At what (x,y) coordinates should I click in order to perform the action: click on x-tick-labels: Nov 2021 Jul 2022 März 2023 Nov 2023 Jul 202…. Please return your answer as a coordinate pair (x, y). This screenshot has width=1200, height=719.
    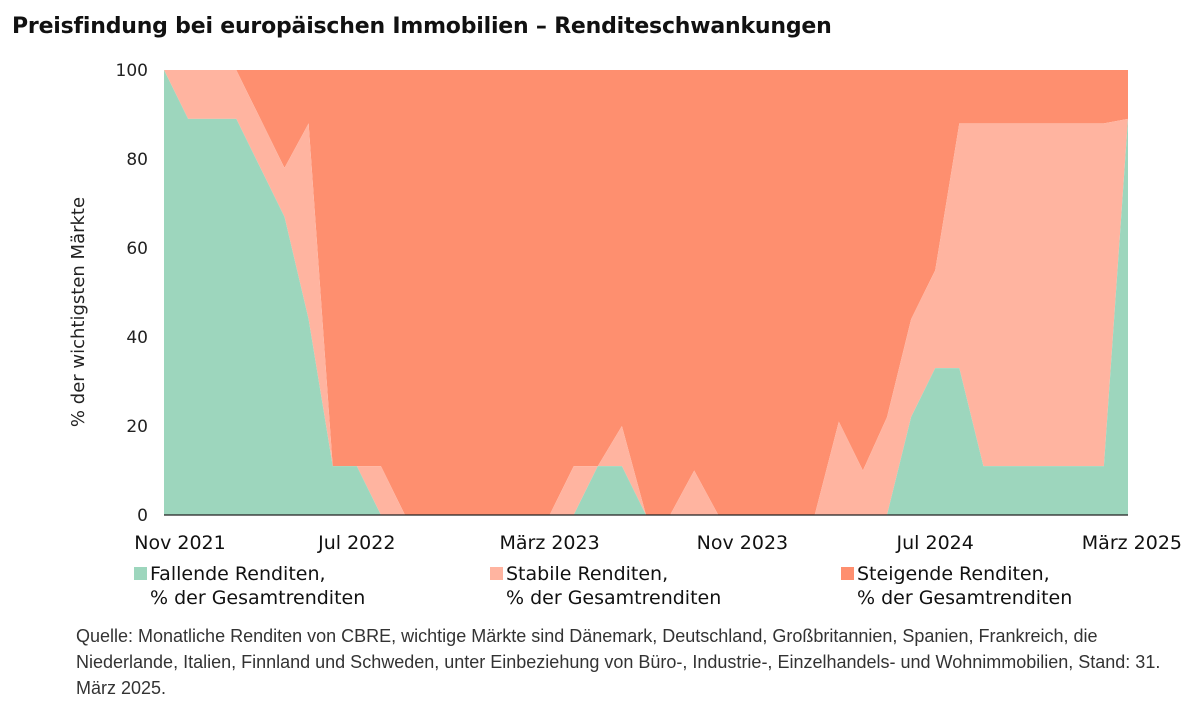
    Looking at the image, I should click on (658, 543).